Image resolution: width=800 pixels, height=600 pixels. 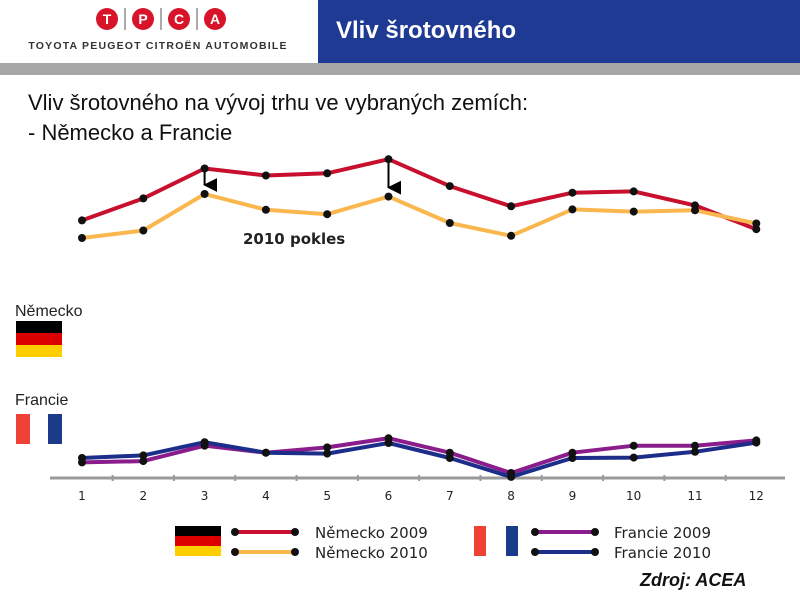 What do you see at coordinates (327, 496) in the screenshot?
I see `x-tick-label: 5` at bounding box center [327, 496].